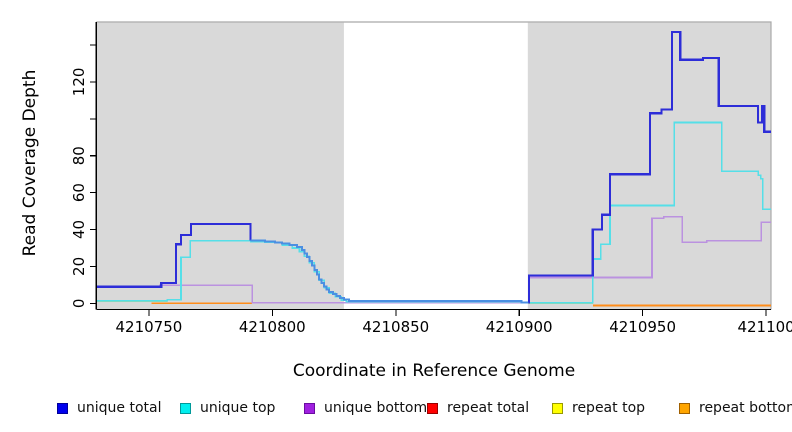 The height and width of the screenshot is (432, 792). Describe the element at coordinates (764, 327) in the screenshot. I see `x-tick-label-4211000: 421100` at that location.